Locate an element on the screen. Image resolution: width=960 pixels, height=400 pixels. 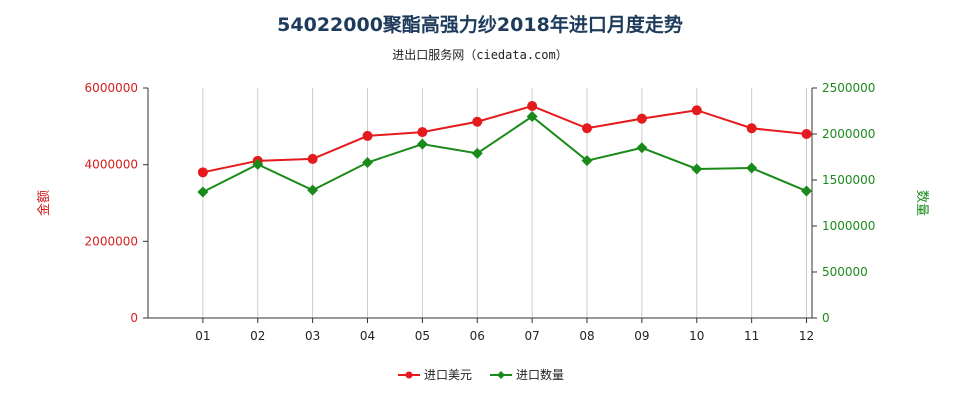
y-right-tick-label: 500000 is located at coordinates (845, 272).